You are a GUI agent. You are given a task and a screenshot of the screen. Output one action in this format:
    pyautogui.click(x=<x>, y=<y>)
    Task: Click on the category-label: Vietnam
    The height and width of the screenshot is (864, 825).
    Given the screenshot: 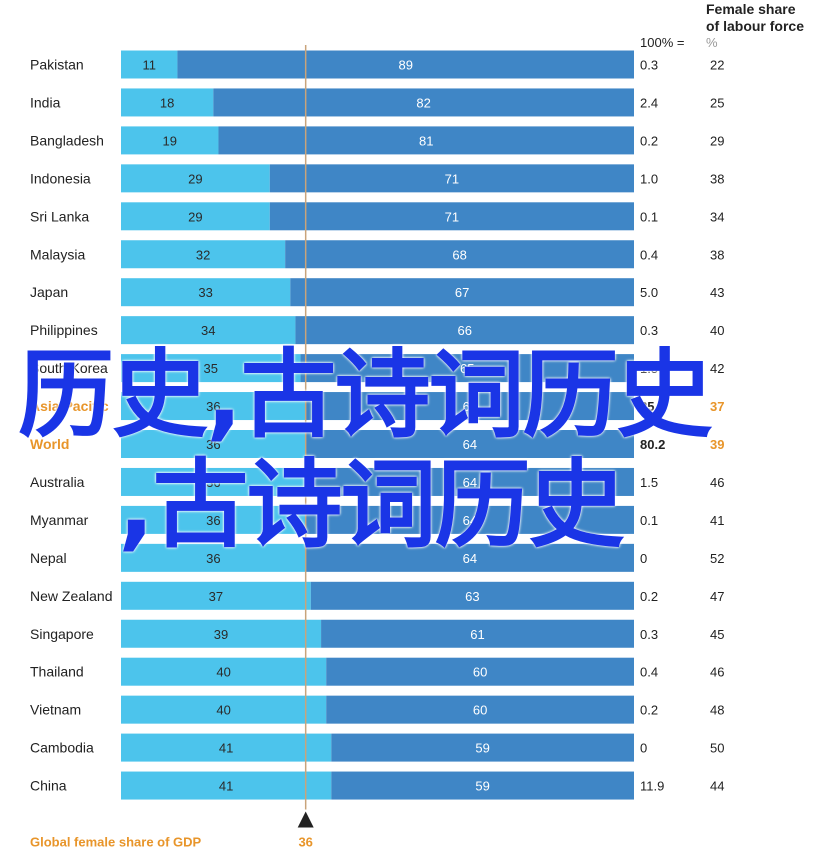 What is the action you would take?
    pyautogui.click(x=55, y=710)
    